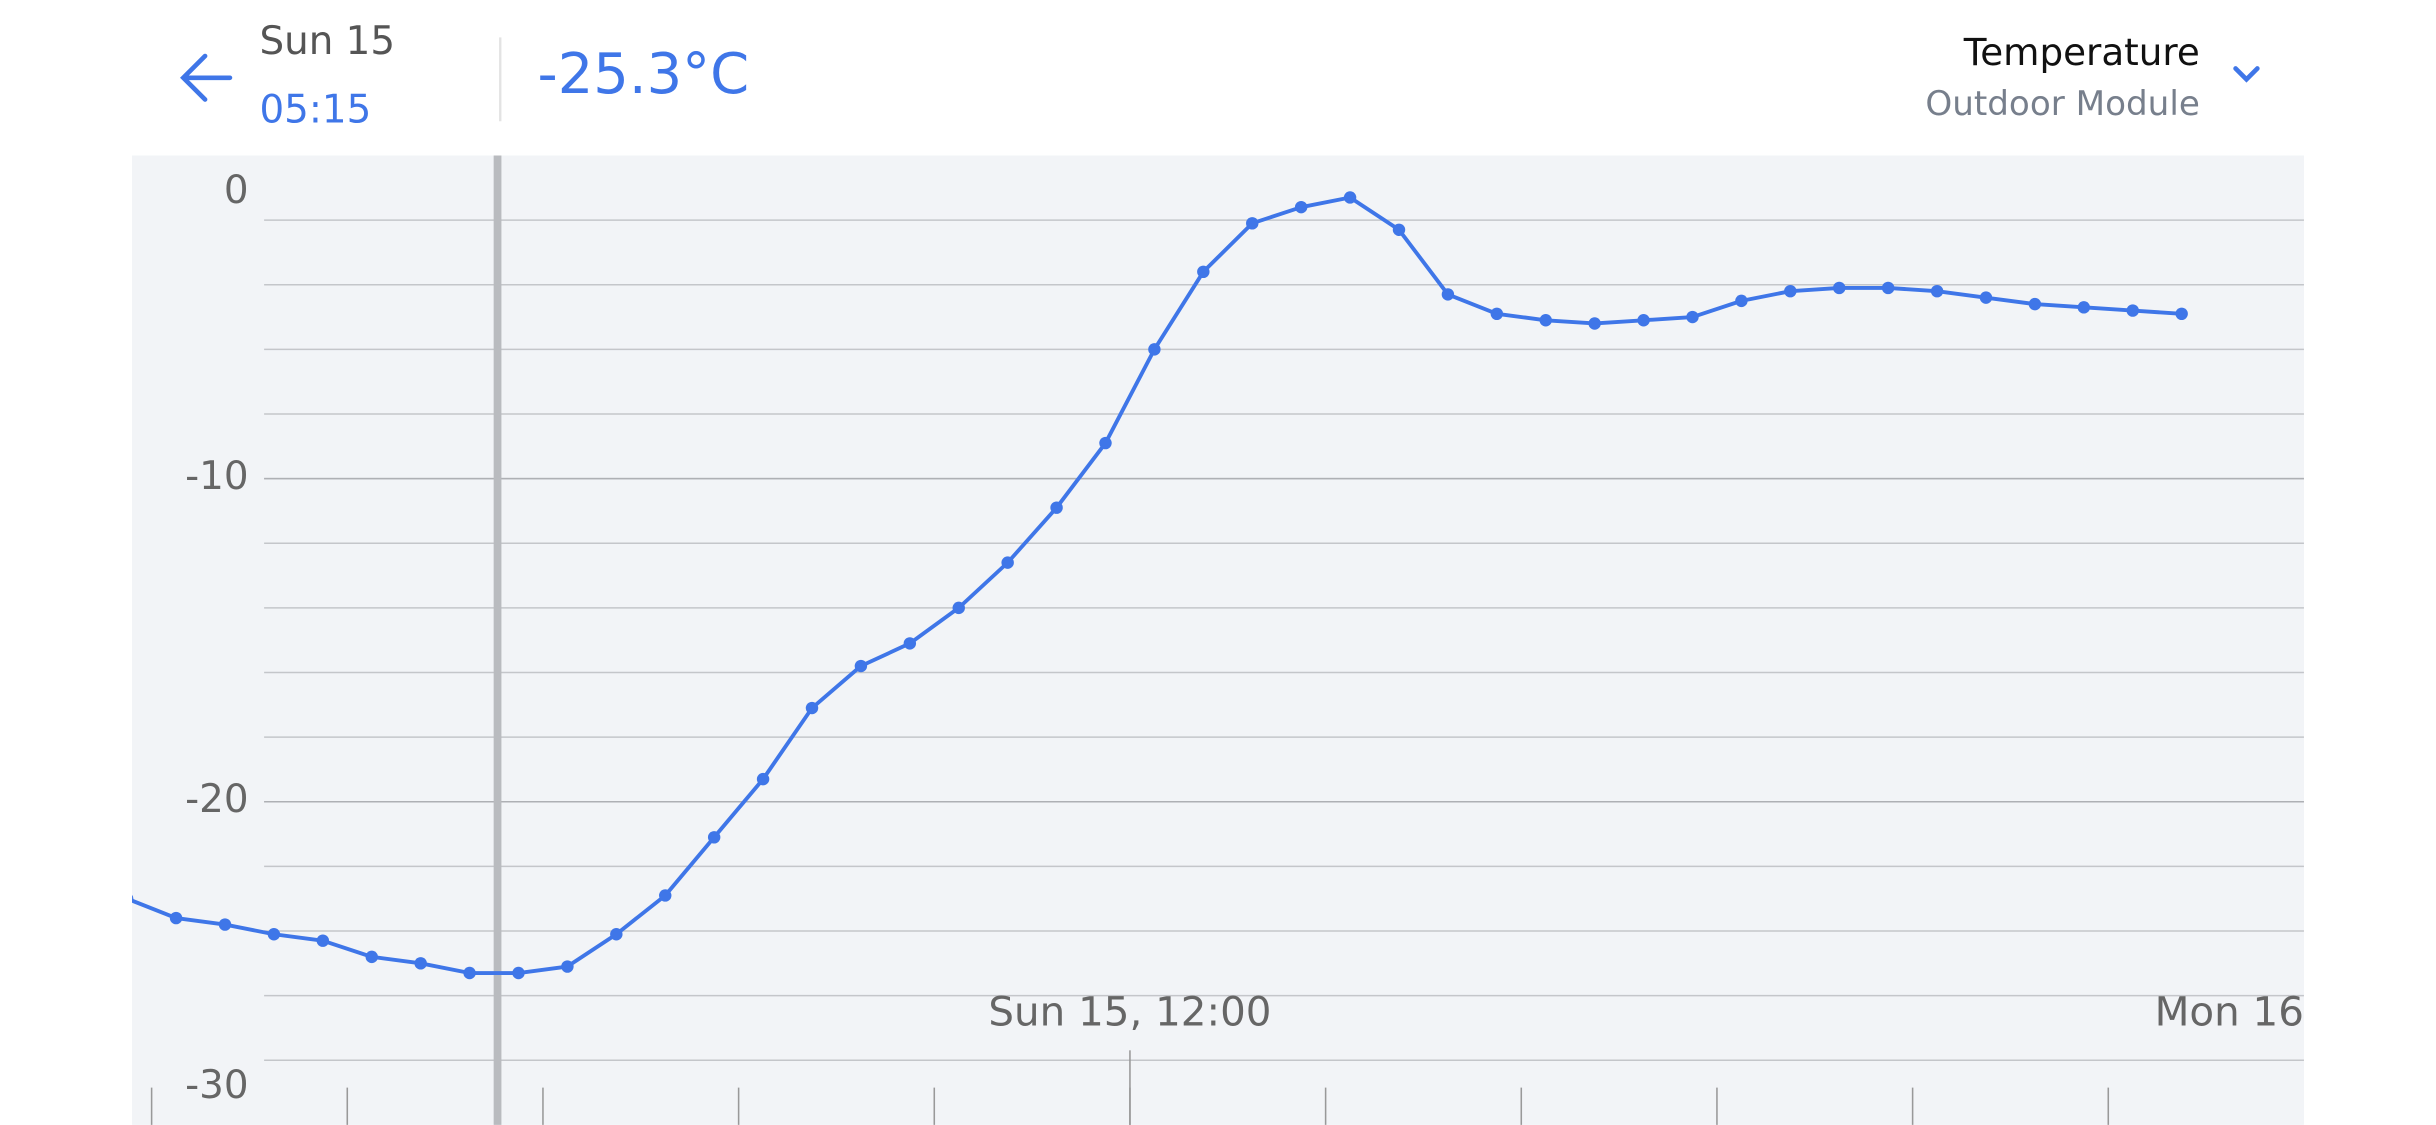 The height and width of the screenshot is (1125, 2436). Describe the element at coordinates (2246, 74) in the screenshot. I see `dropdown-chevron` at that location.